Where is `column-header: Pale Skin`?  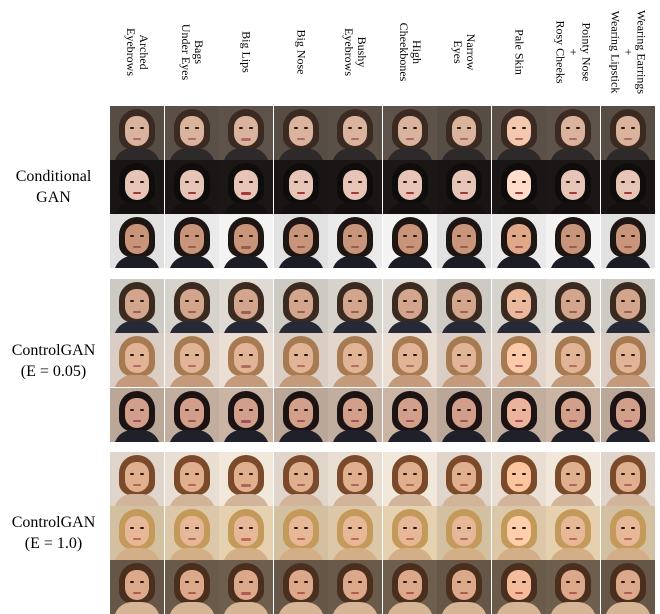
column-header: Pale Skin is located at coordinates (519, 51).